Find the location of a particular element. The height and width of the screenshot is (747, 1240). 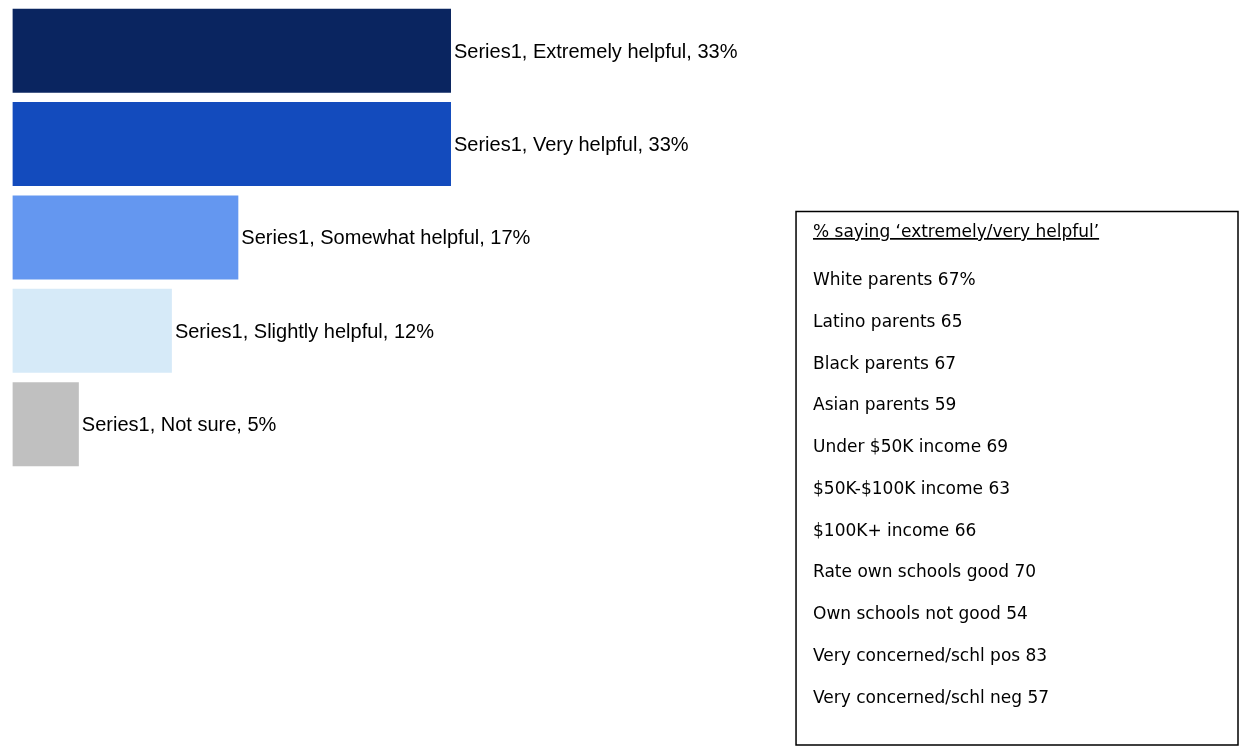

text: % saying ‘extremely/very helpful’ is located at coordinates (956, 231).